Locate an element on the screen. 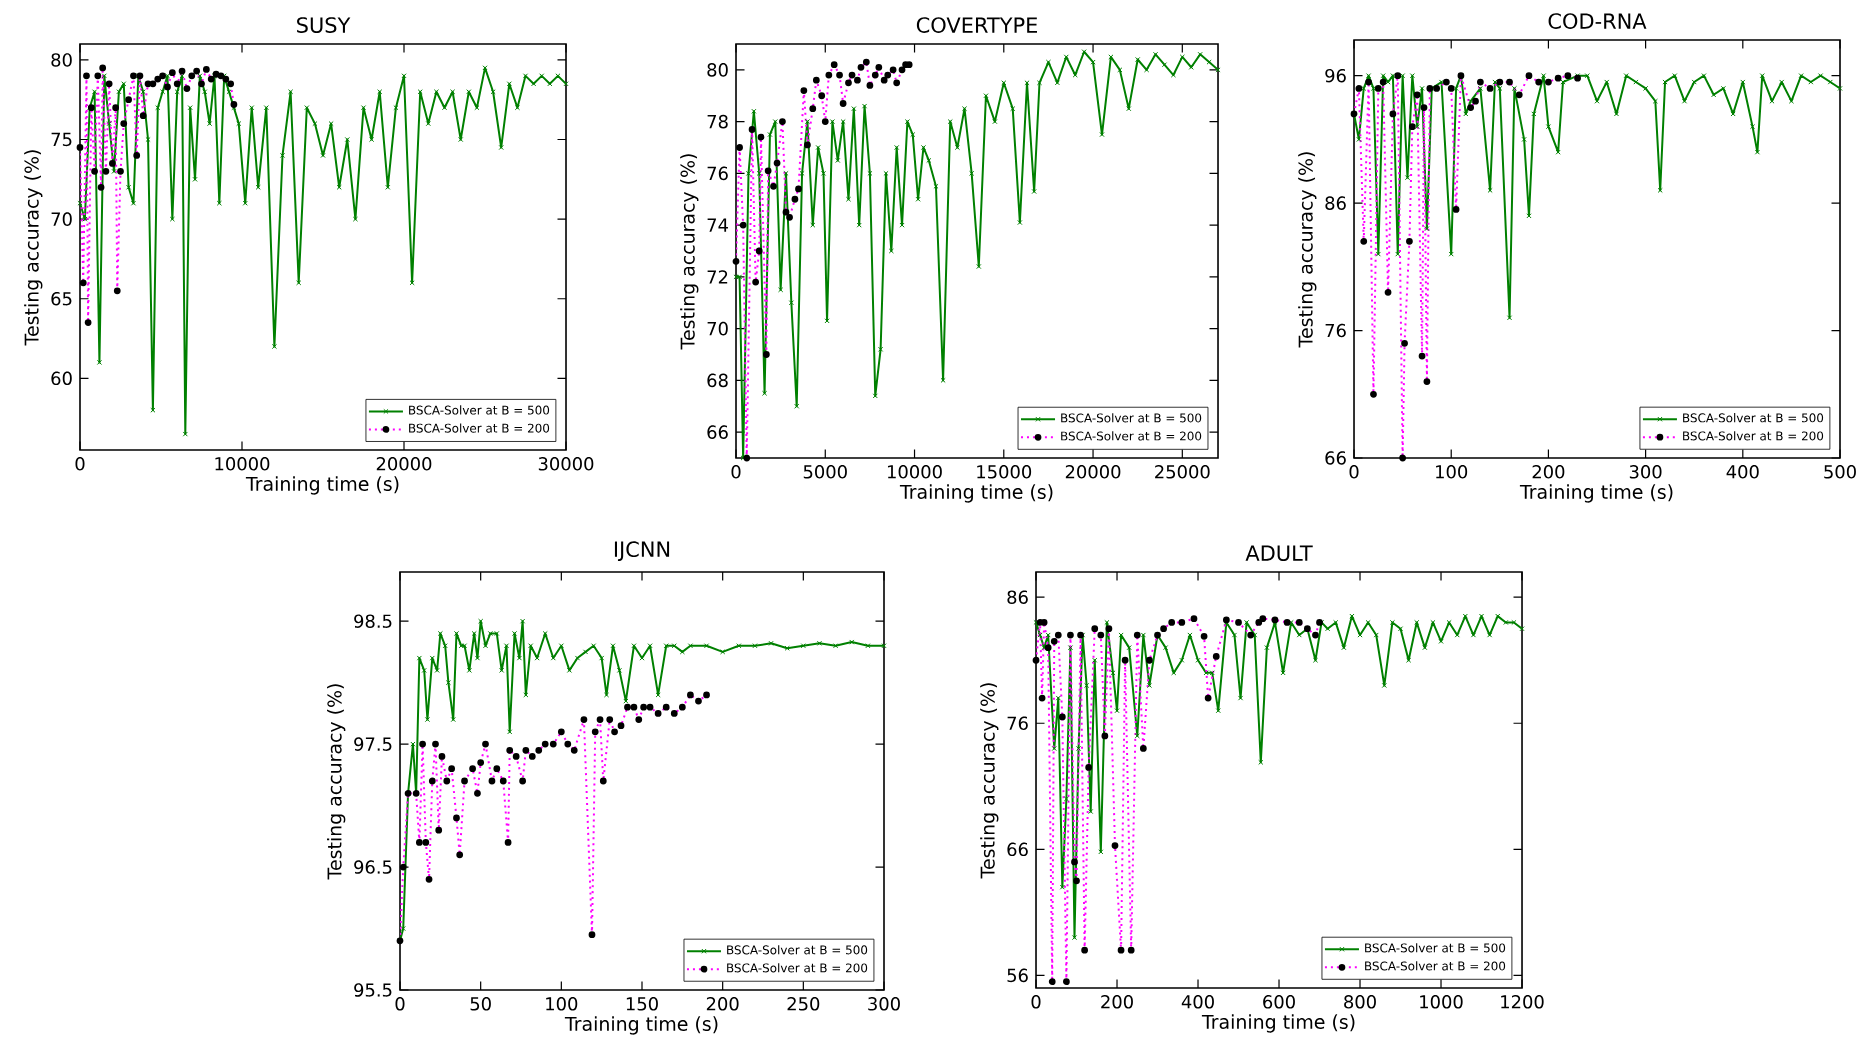 This screenshot has width=1856, height=1048. y-tick-label: 96.5 is located at coordinates (373, 867).